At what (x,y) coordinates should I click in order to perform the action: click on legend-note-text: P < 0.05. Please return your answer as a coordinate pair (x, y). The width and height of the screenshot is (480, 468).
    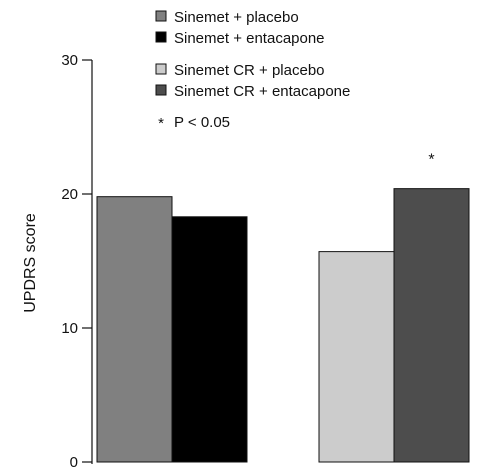
    Looking at the image, I should click on (202, 122).